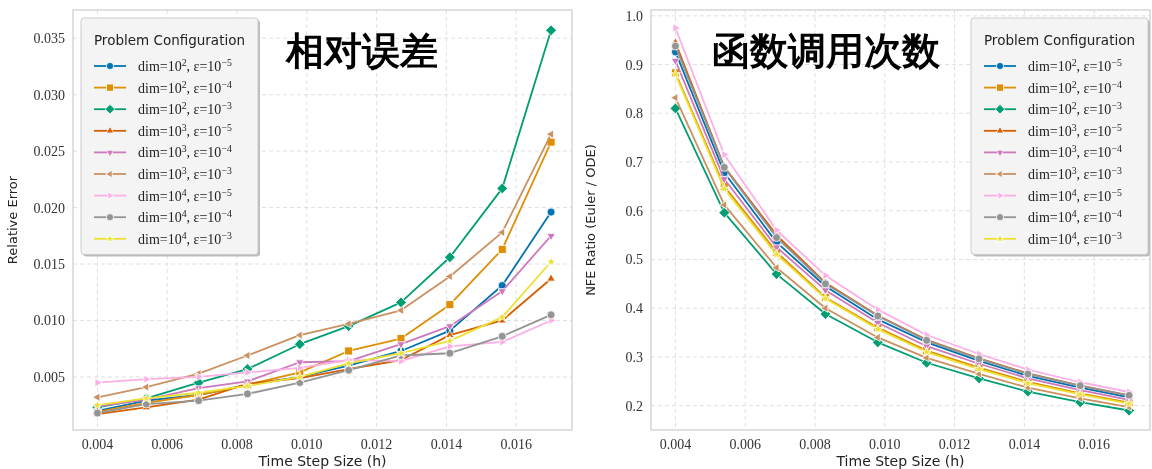  What do you see at coordinates (634, 309) in the screenshot?
I see `y-tick-label: 0.4` at bounding box center [634, 309].